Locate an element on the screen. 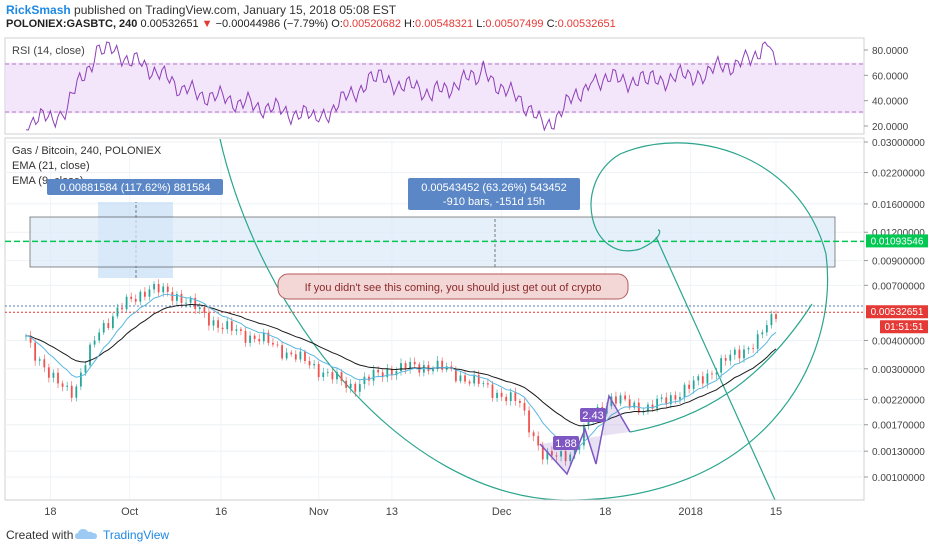  trend-line-drawing is located at coordinates (715, 368).